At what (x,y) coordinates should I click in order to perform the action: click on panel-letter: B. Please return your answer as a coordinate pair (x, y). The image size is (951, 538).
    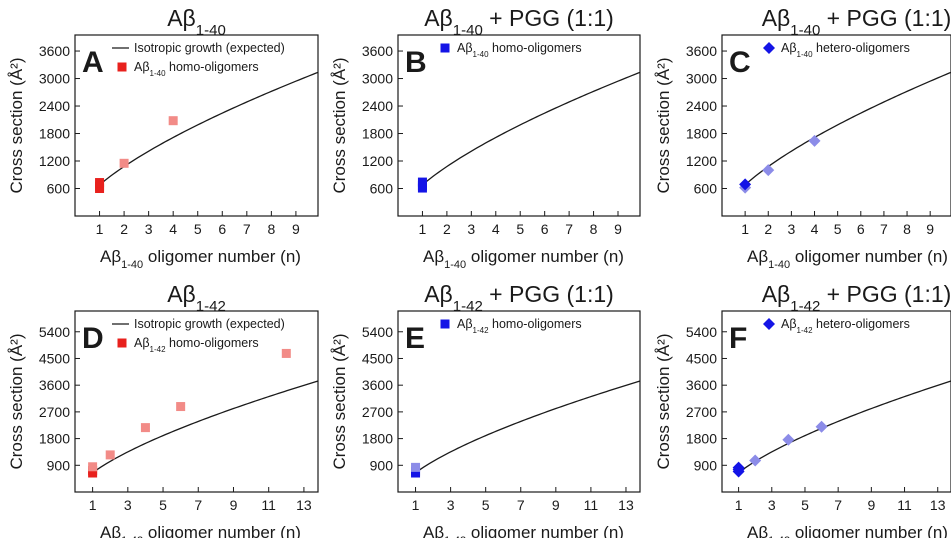
    Looking at the image, I should click on (416, 62).